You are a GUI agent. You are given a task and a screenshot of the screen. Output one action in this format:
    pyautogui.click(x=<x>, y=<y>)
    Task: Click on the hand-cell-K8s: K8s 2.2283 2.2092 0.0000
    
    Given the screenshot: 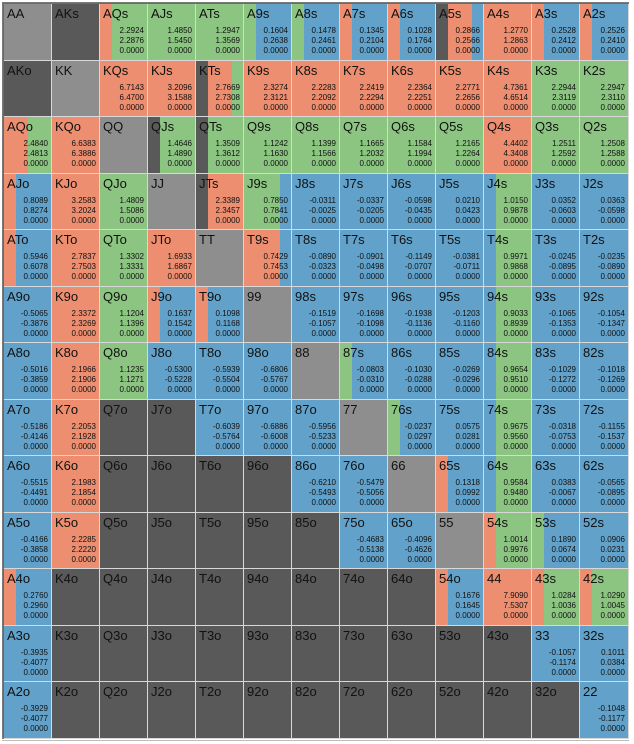 What is the action you would take?
    pyautogui.click(x=316, y=88)
    